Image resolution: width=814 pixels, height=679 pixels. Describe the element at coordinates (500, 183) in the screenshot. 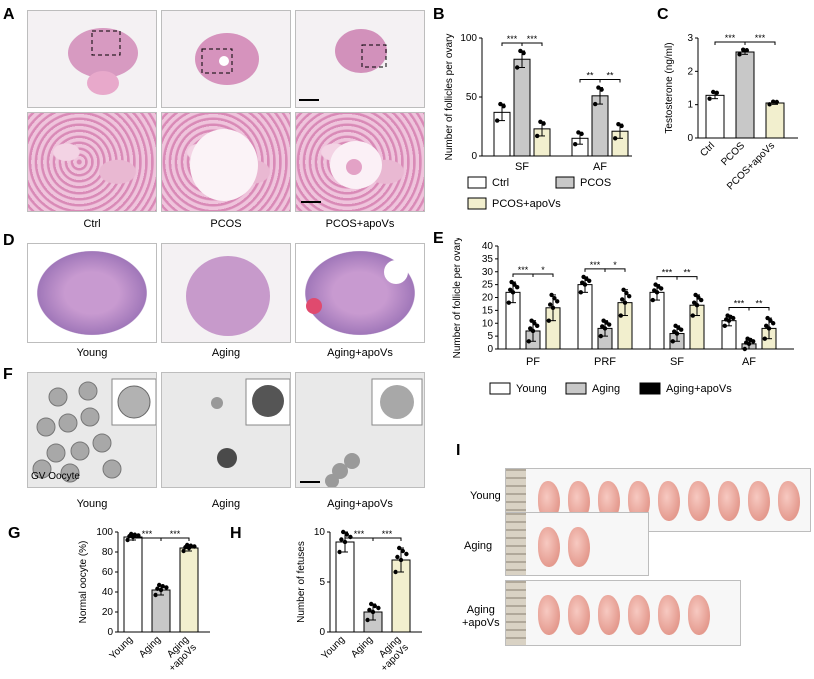

I see `legend-label: Ctrl` at that location.